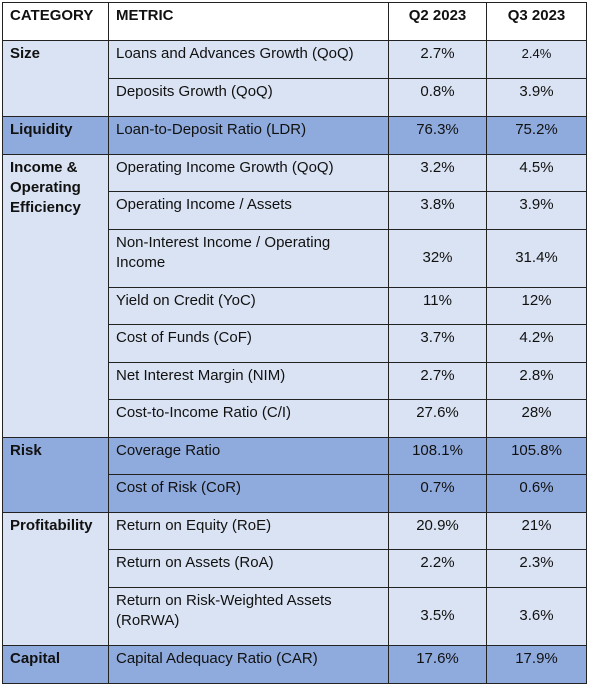  I want to click on q2-value: 2.2%, so click(437, 568).